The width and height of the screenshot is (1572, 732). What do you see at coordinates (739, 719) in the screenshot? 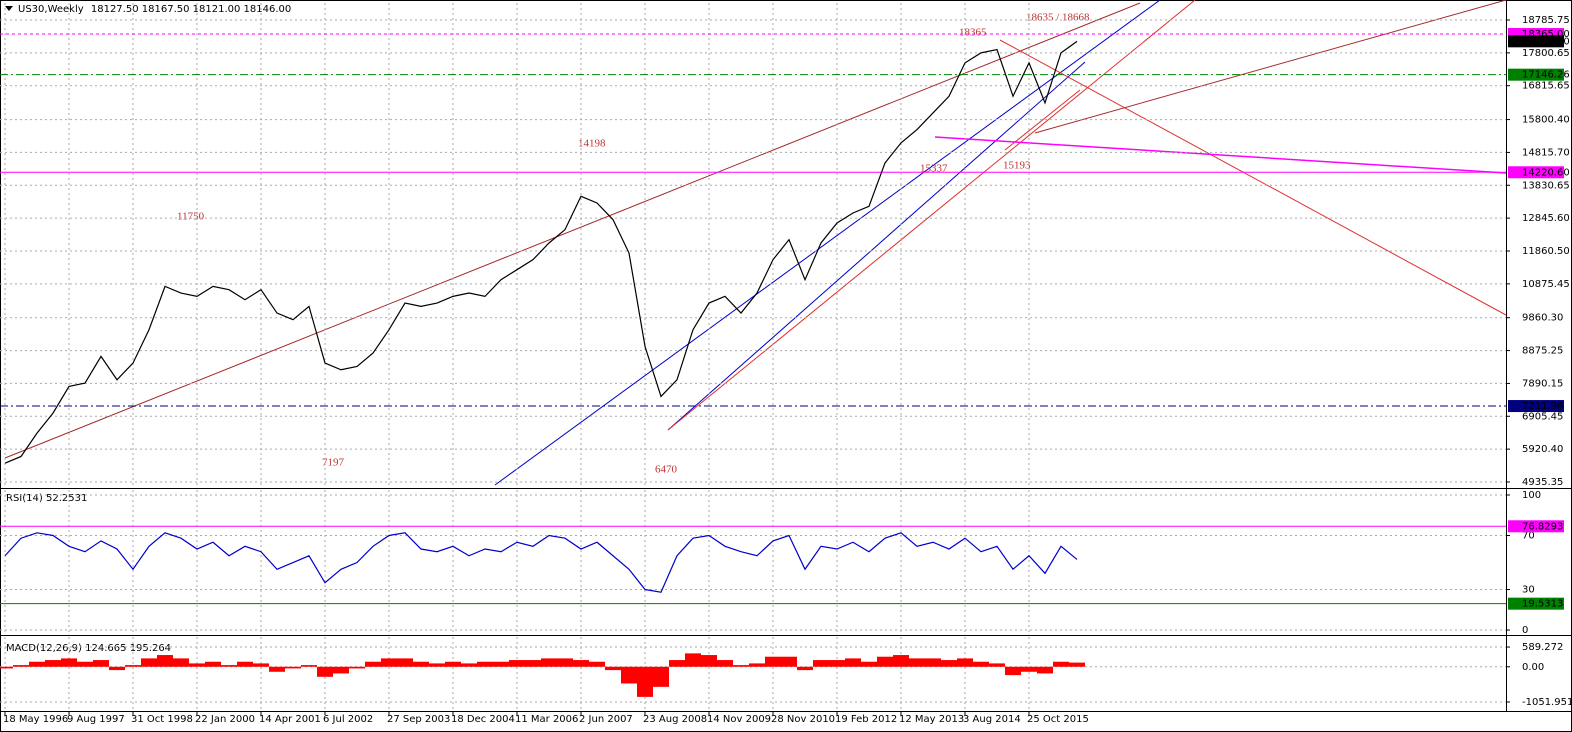
I see `x-tick-label: 14 Nov 2009` at bounding box center [739, 719].